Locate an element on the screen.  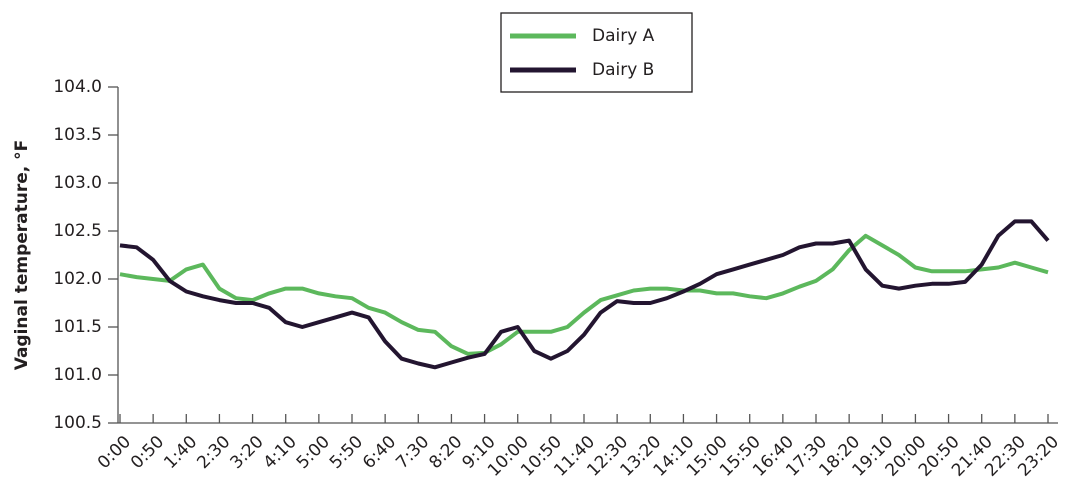
x-tick-label: 0:00 is located at coordinates (114, 452).